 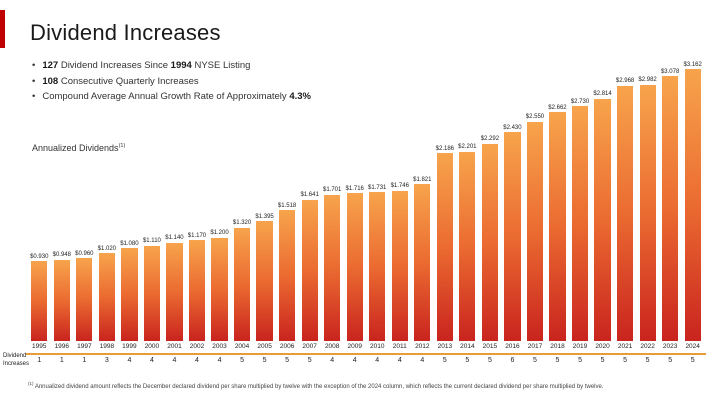 What do you see at coordinates (106, 360) in the screenshot?
I see `increase-value: 3` at bounding box center [106, 360].